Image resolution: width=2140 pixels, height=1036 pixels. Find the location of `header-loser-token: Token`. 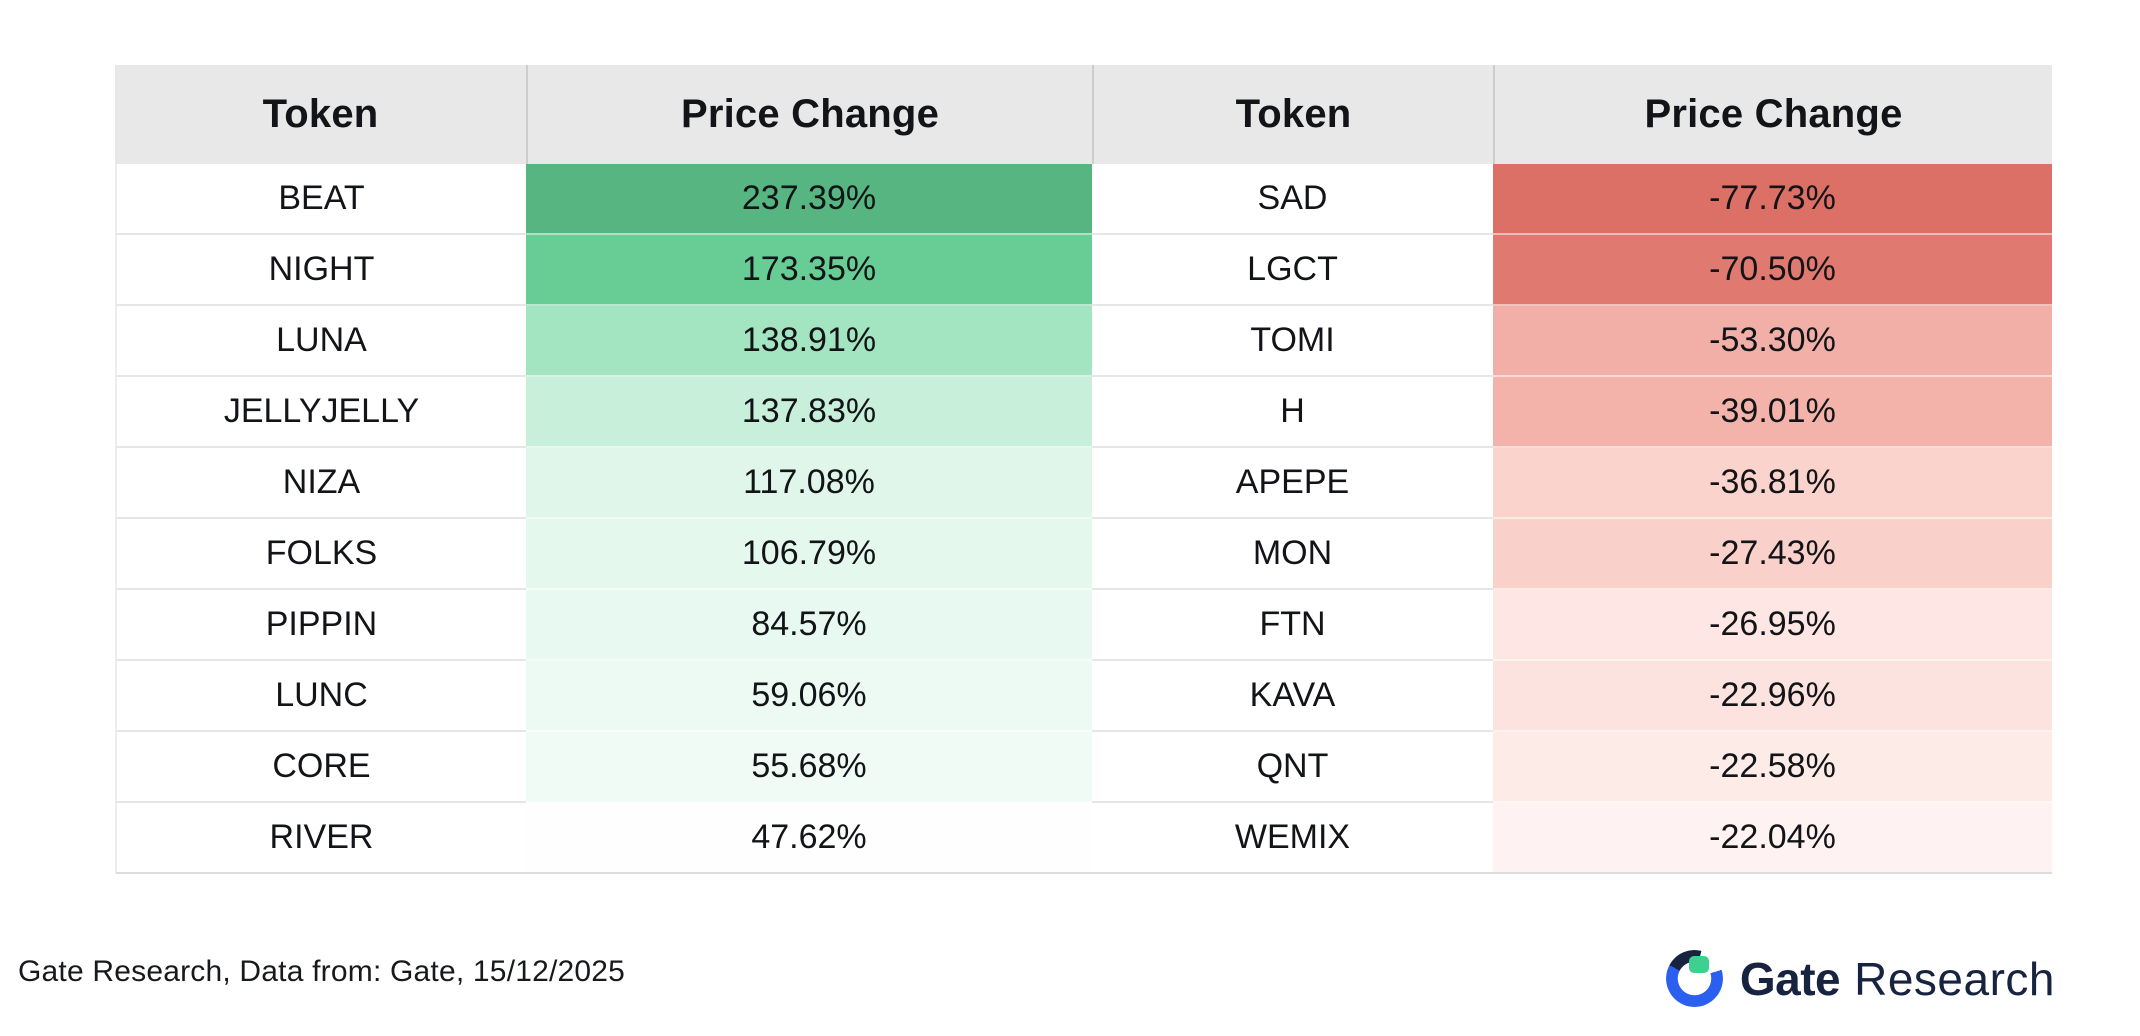

header-loser-token: Token is located at coordinates (1292, 114).